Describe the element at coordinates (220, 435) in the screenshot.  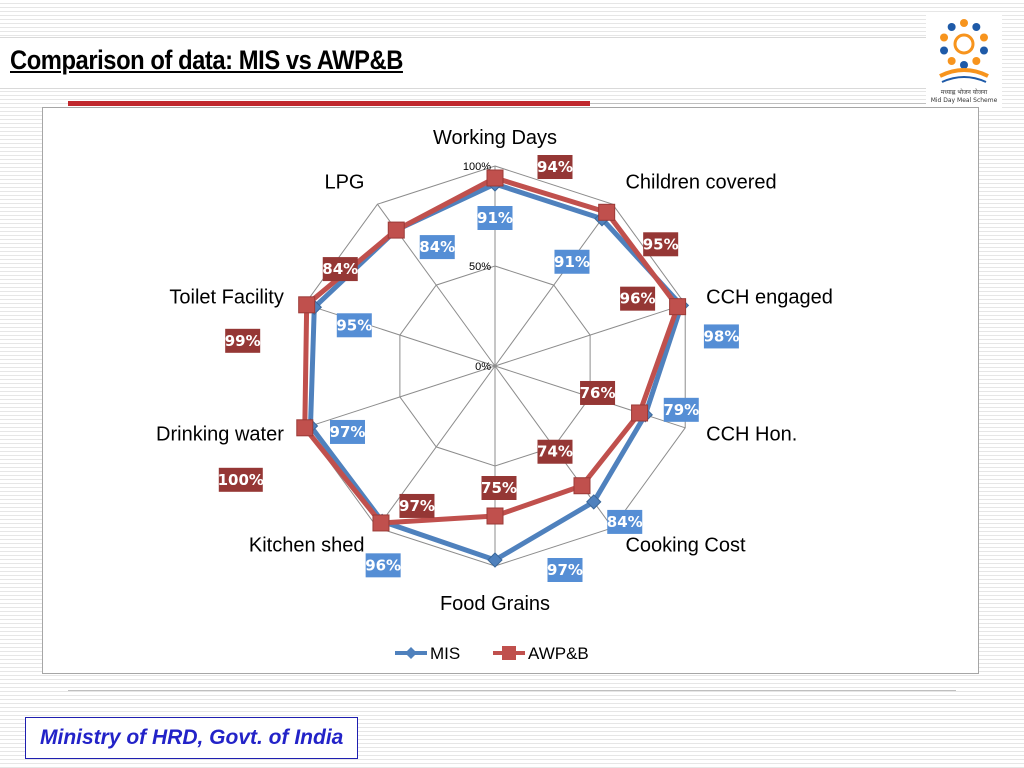
I see `category-label: Drinking water` at that location.